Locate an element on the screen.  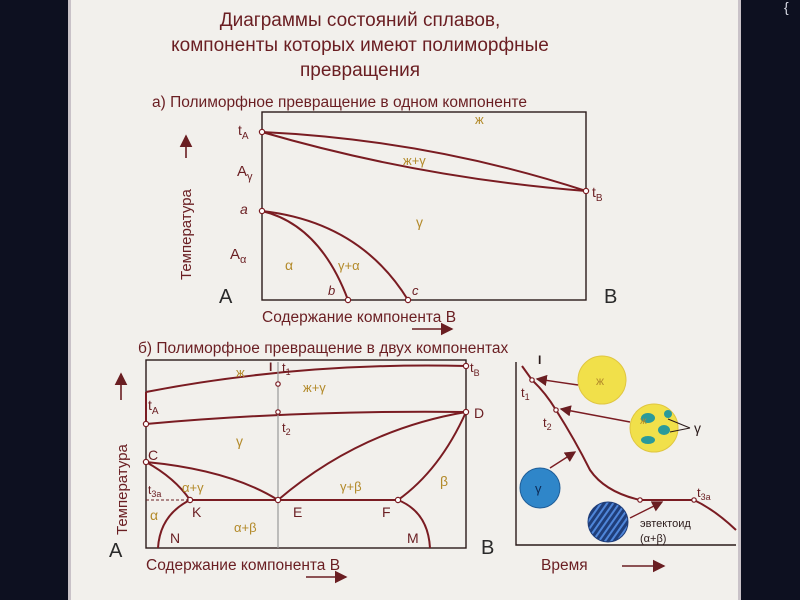
diagram-b-x-axis: Содержание компонента В is located at coordinates (243, 565).